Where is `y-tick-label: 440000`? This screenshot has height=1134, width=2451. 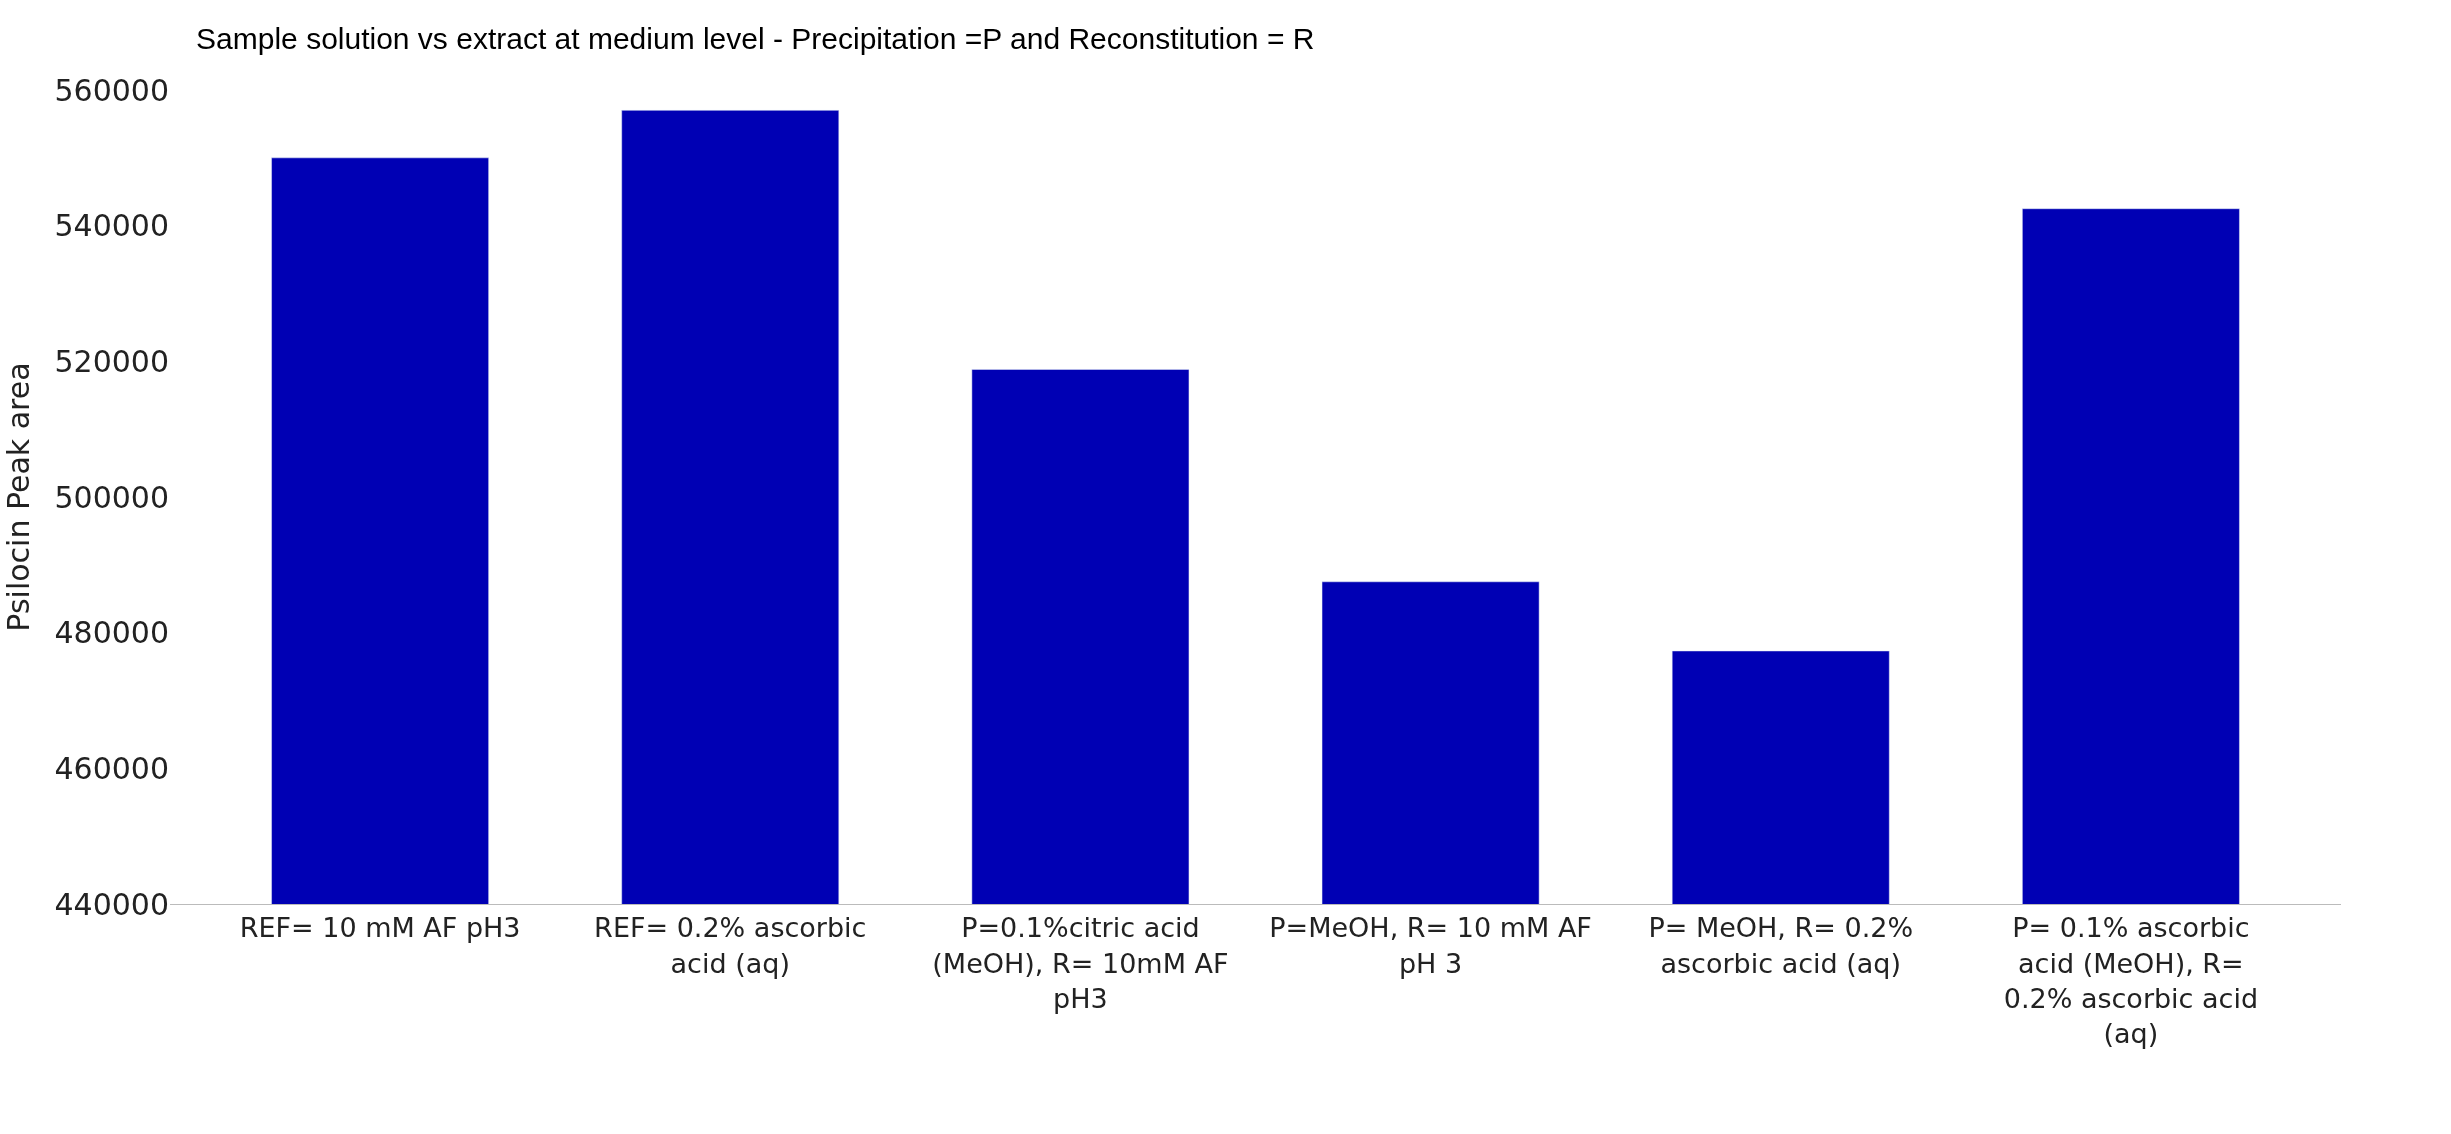 y-tick-label: 440000 is located at coordinates (111, 904).